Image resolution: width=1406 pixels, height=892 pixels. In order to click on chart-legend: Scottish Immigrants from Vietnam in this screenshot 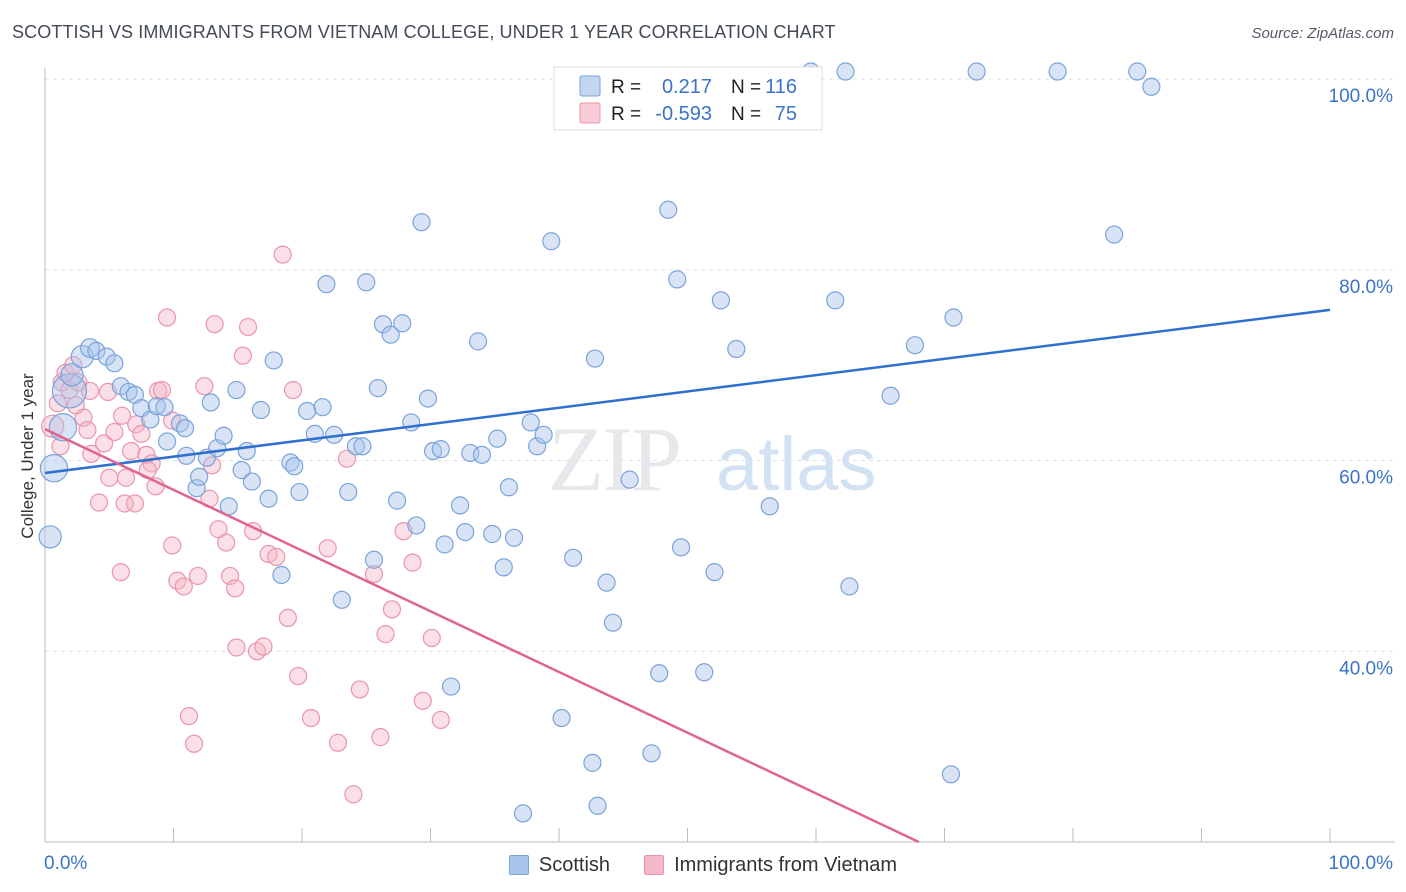, I will do `click(703, 865)`.